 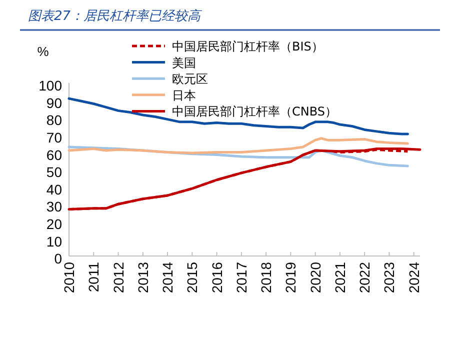 I want to click on x-tick-label: 2010, so click(x=69, y=278).